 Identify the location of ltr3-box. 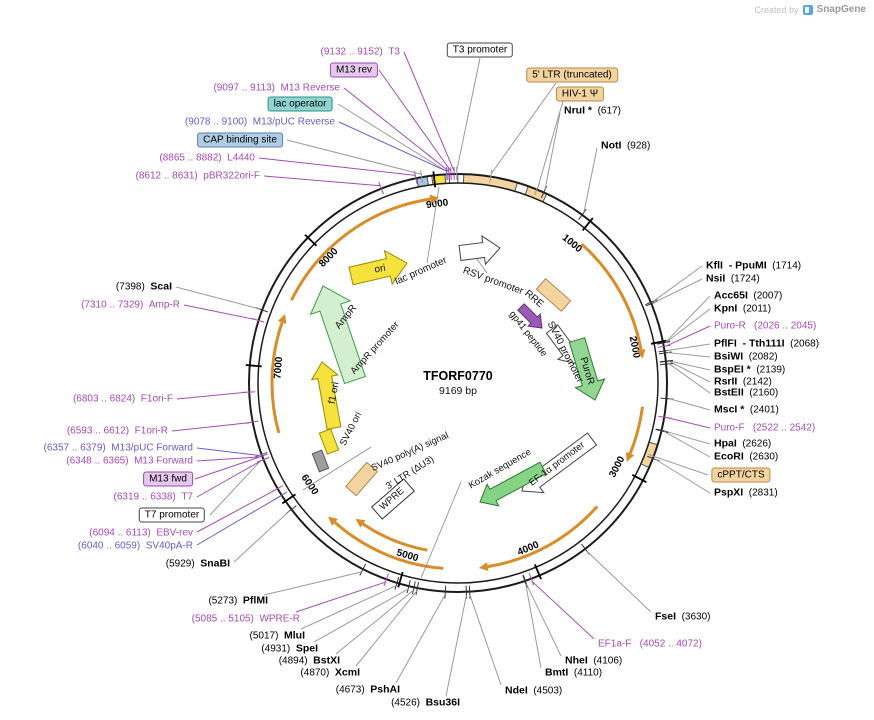
(361, 479).